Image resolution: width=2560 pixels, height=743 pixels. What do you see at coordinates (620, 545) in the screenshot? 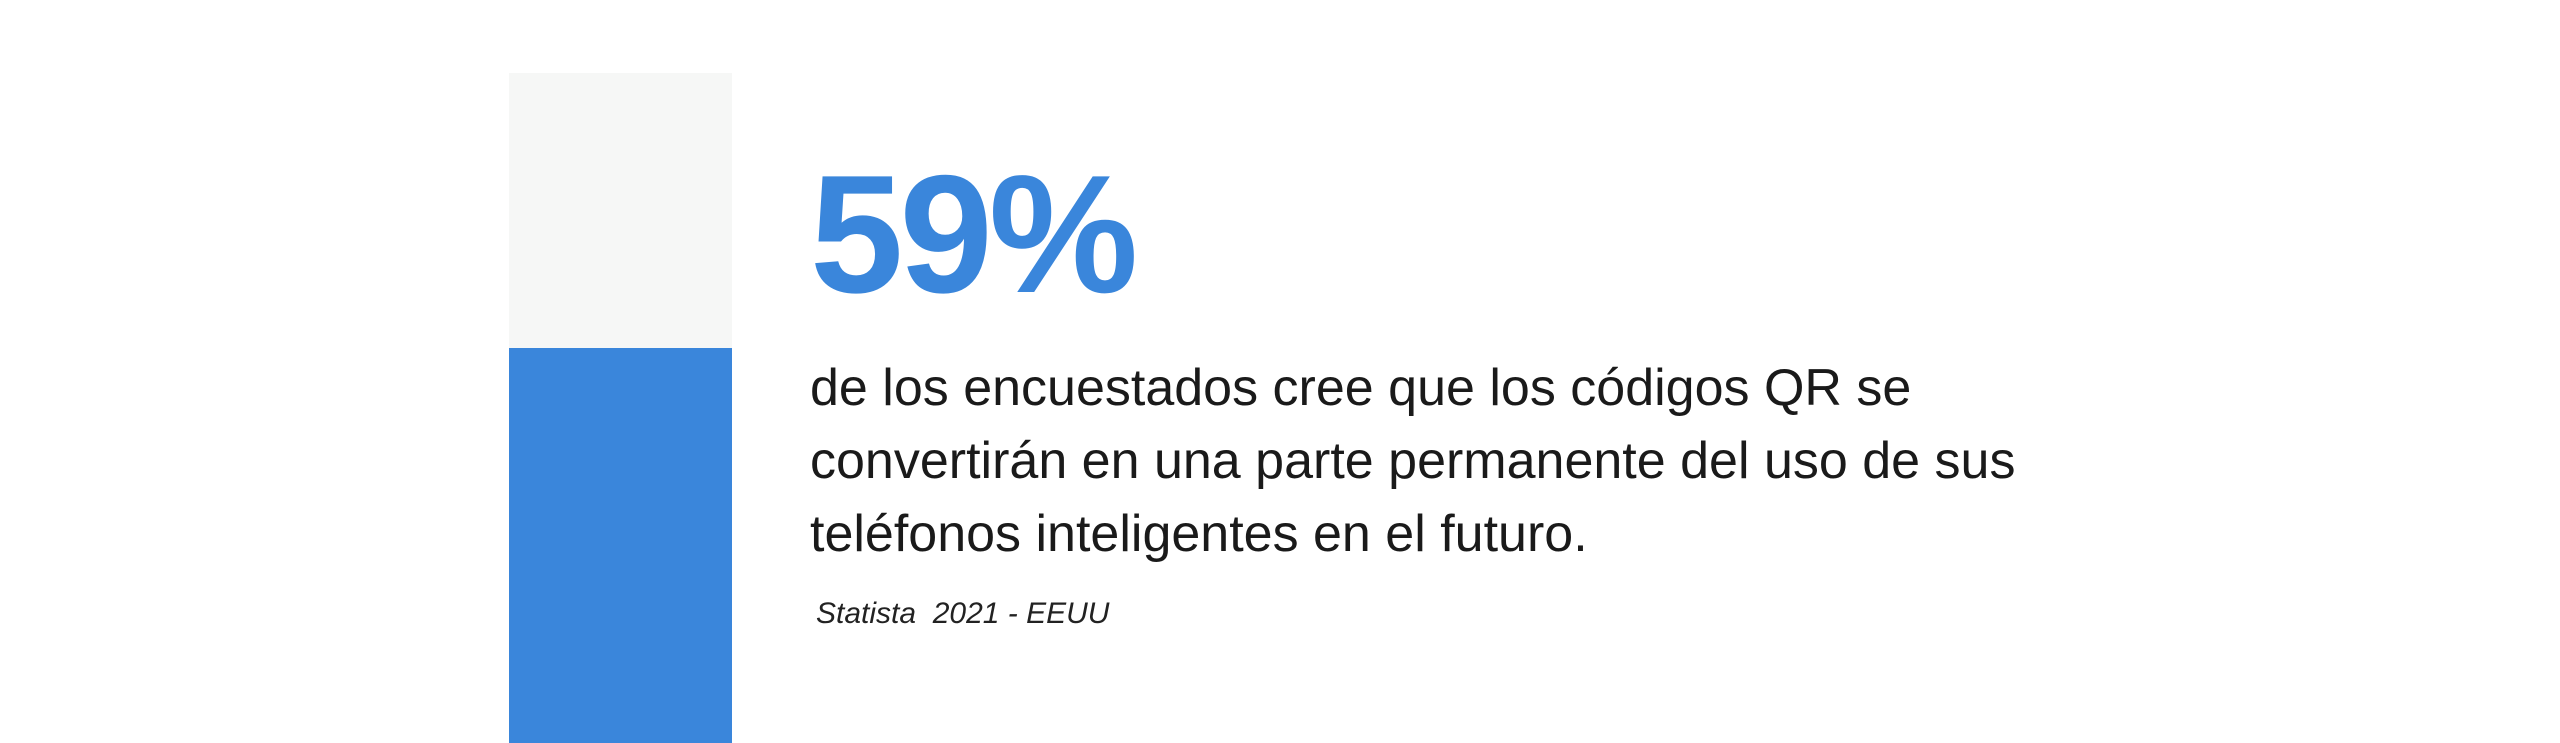
I see `percentage-bar-fill` at bounding box center [620, 545].